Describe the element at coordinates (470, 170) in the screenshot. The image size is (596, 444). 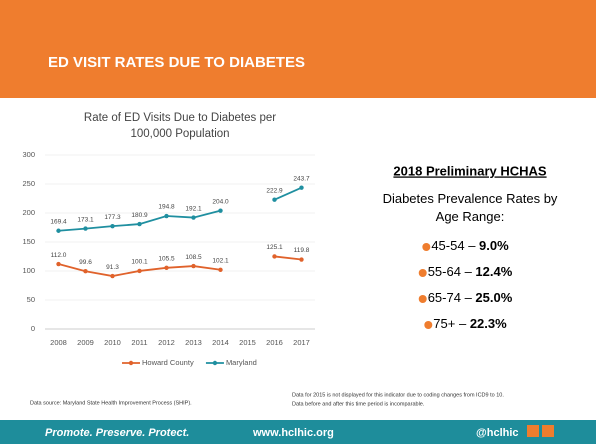
I see `survey-title: 2018 Preliminary HCHAS` at that location.